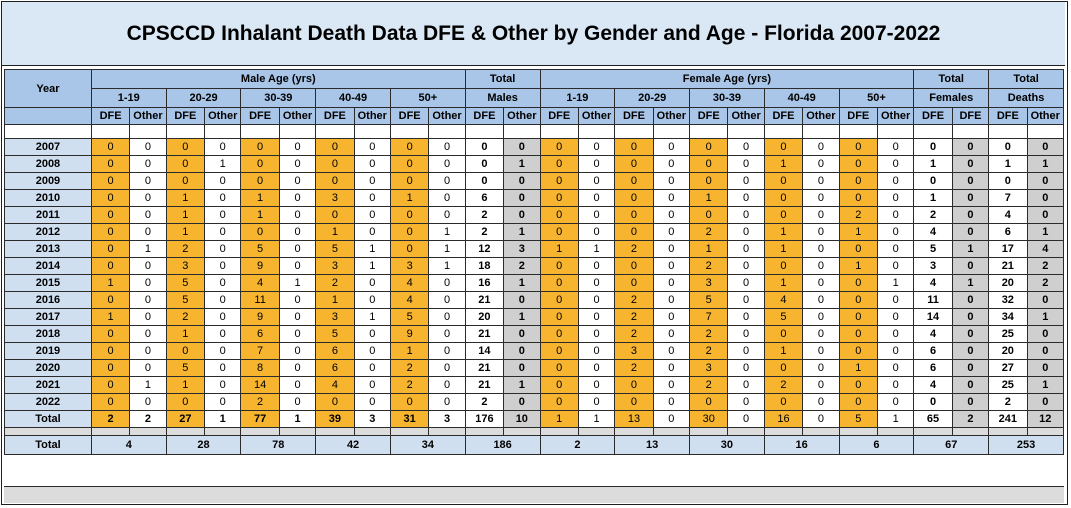 The image size is (1071, 508). What do you see at coordinates (652, 445) in the screenshot?
I see `female-age-grand-cell: 13` at bounding box center [652, 445].